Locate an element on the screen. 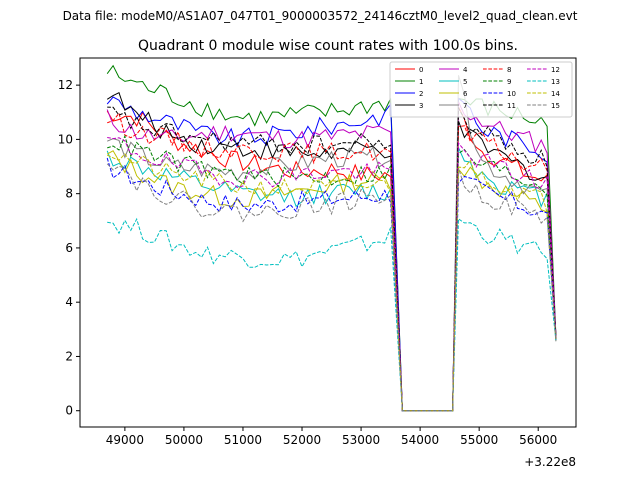 The image size is (640, 480). x-axis: 49000 50000 51000 52000 53000 54000 55000 56000 is located at coordinates (331, 437).